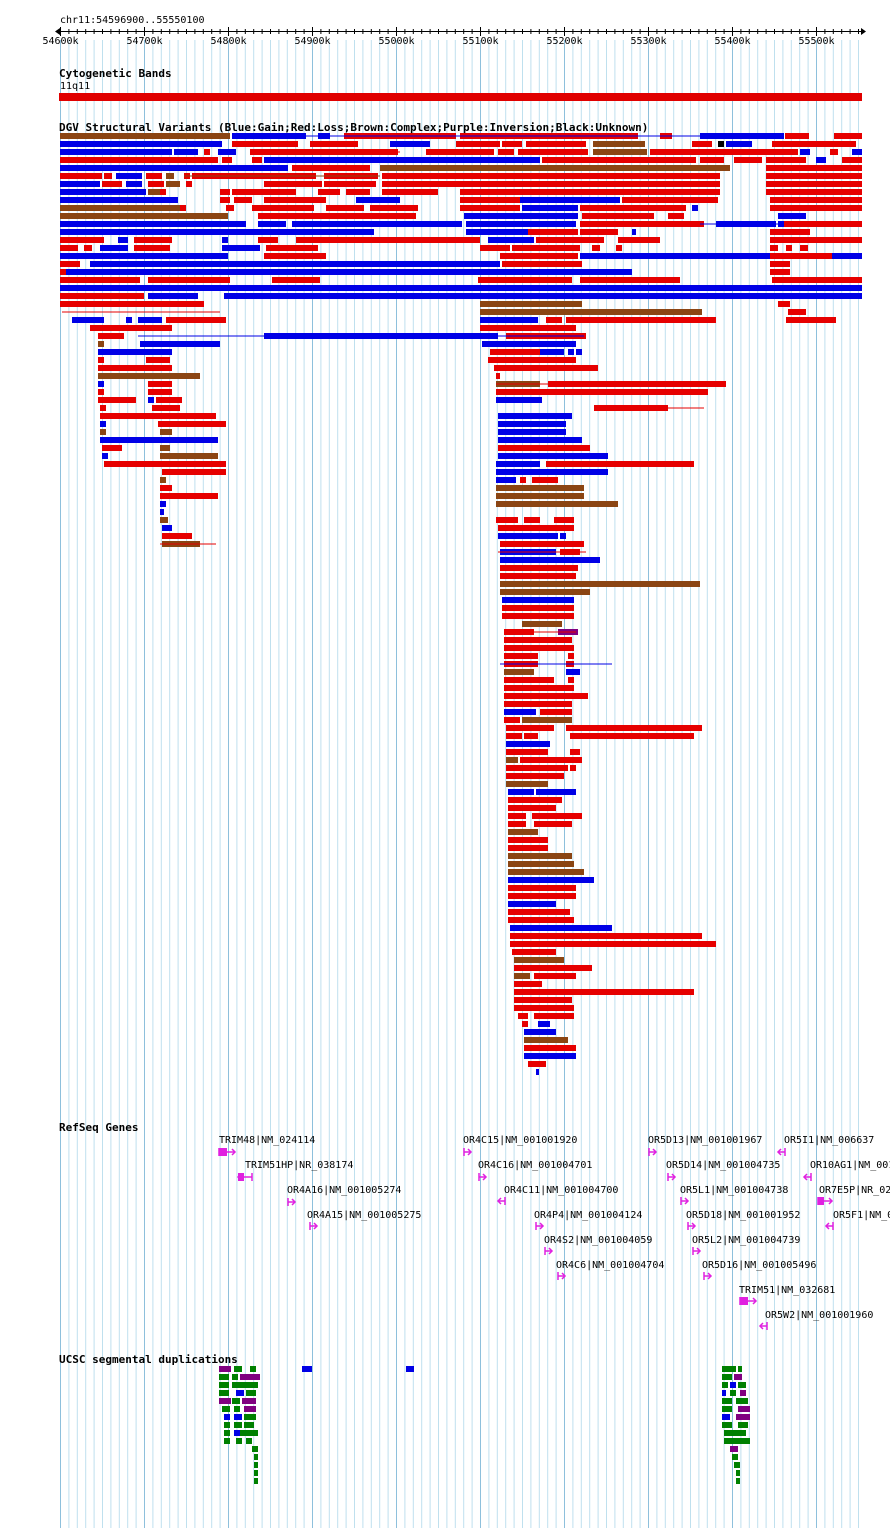 This screenshot has width=890, height=1528. What do you see at coordinates (819, 1315) in the screenshot?
I see `gene-label: OR5W2|NM_001001960` at bounding box center [819, 1315].